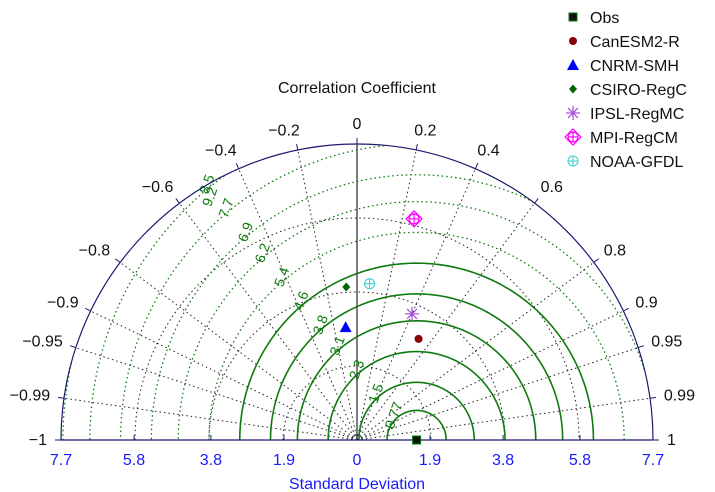 The image size is (715, 492). What do you see at coordinates (30, 395) in the screenshot?
I see `correlation-tick-label: −0.99` at bounding box center [30, 395].